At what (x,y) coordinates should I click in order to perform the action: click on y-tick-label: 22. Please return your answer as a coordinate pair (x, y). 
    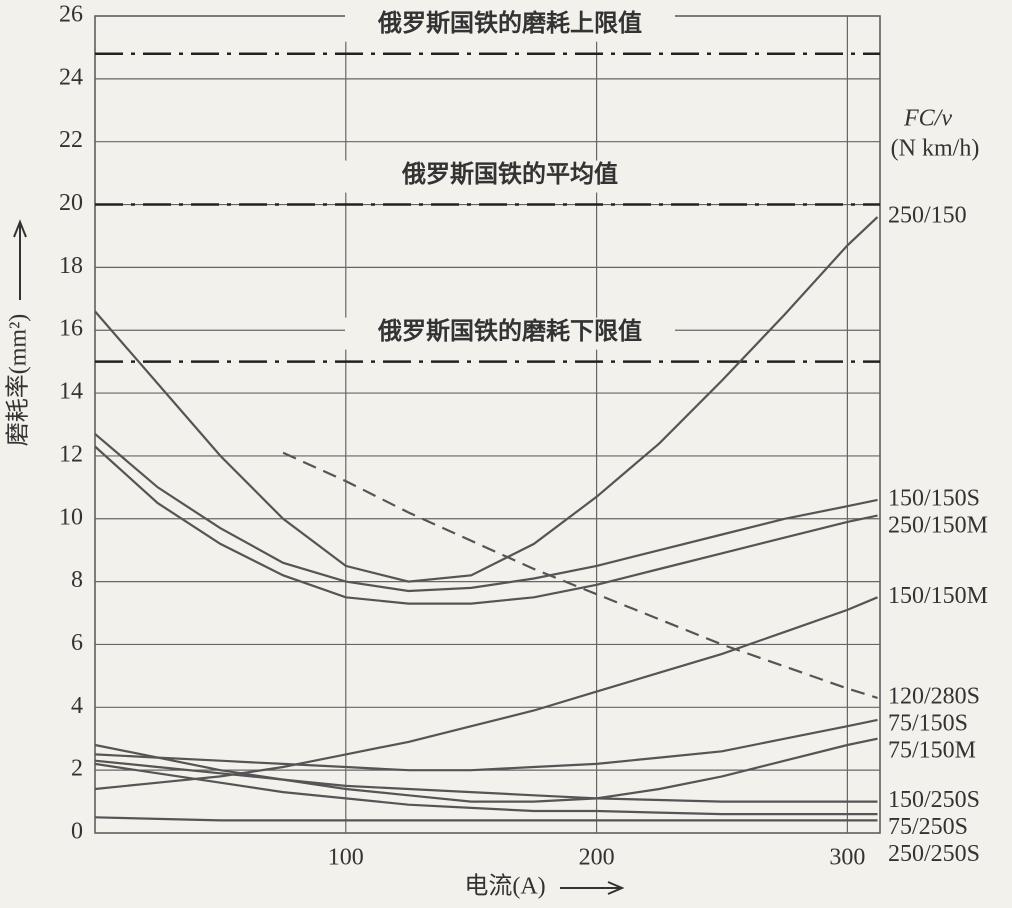
    Looking at the image, I should click on (71, 140).